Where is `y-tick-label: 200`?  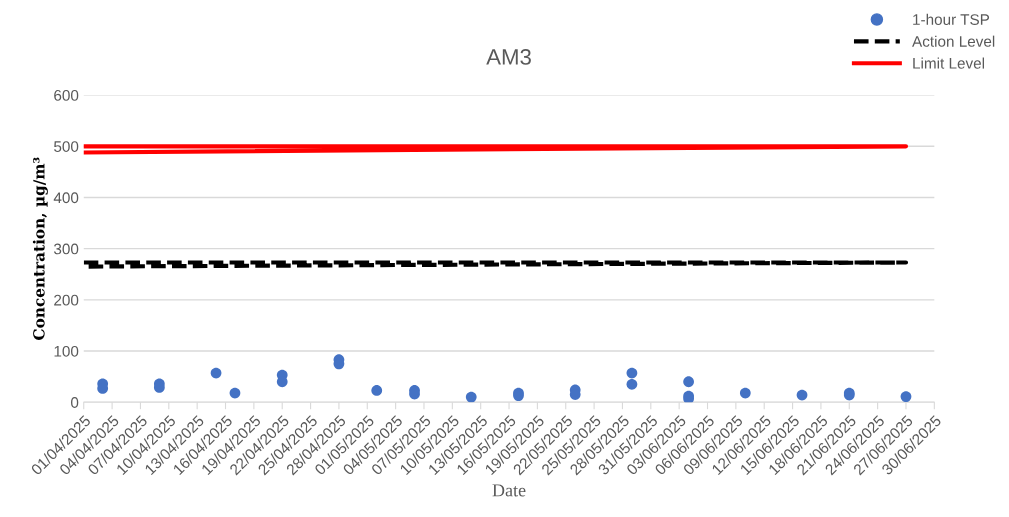 y-tick-label: 200 is located at coordinates (66, 300).